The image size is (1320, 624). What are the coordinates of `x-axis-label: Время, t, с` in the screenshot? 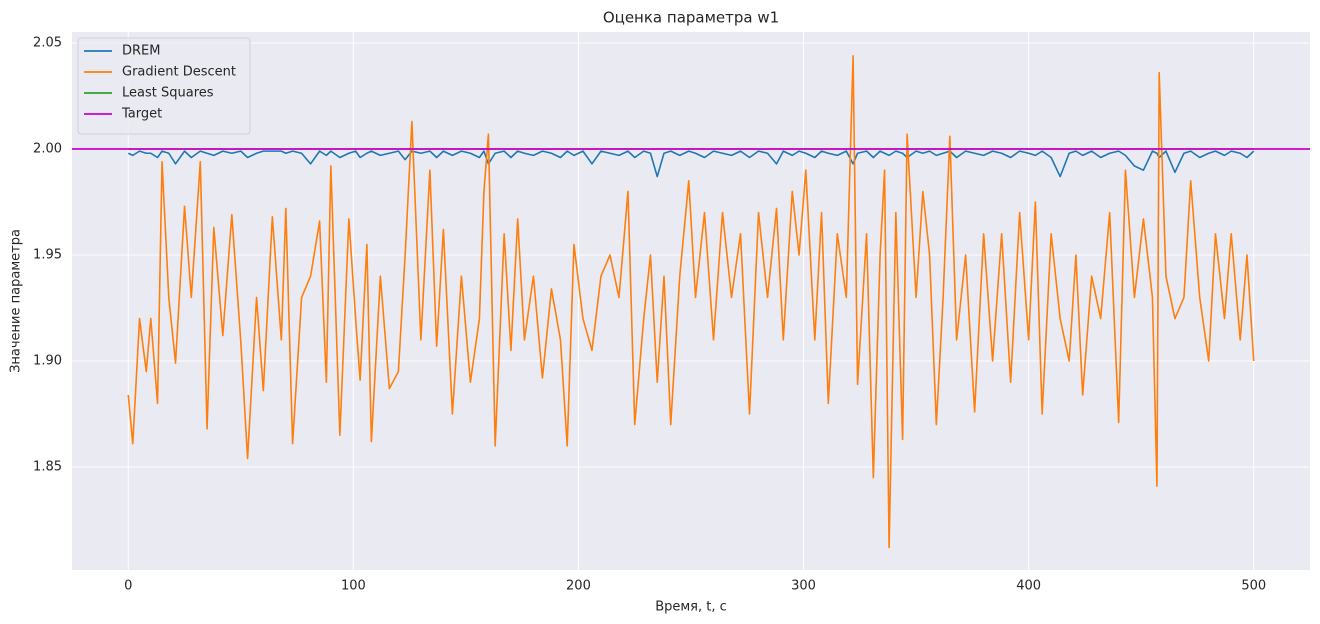 It's located at (691, 607).